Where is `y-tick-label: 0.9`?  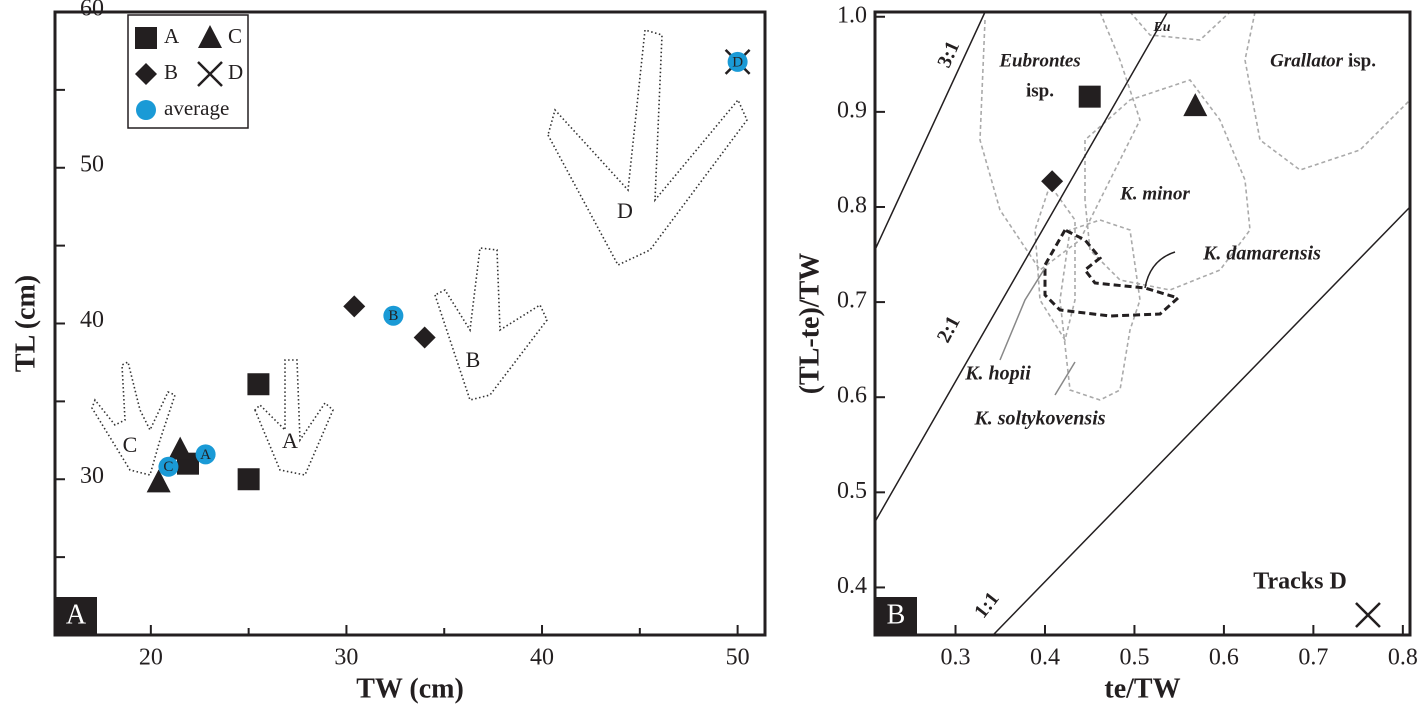
y-tick-label: 0.9 is located at coordinates (852, 110).